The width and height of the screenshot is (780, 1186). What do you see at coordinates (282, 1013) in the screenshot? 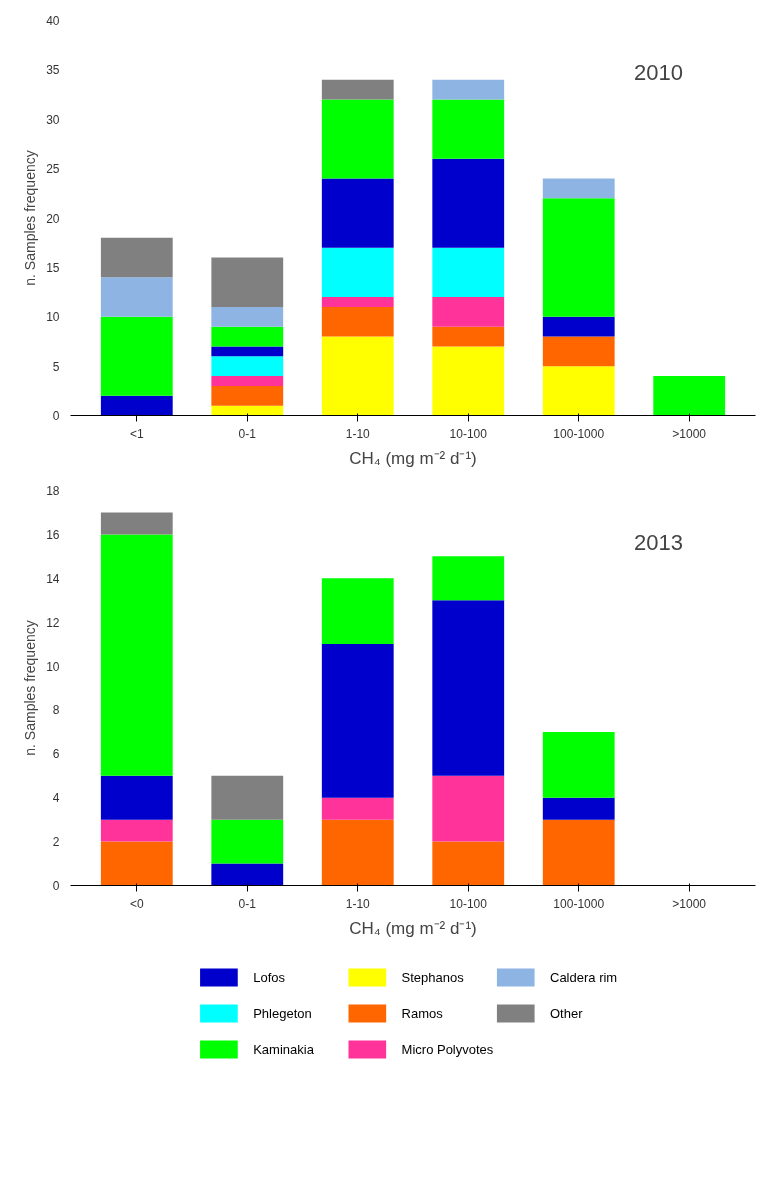
I see `legend-label: Phlegeton` at bounding box center [282, 1013].